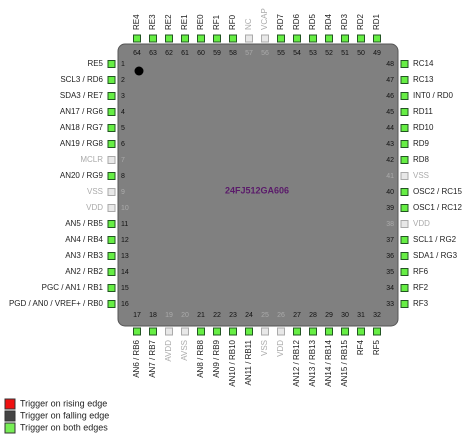  Describe the element at coordinates (139, 71) in the screenshot. I see `pin1-marker` at that location.